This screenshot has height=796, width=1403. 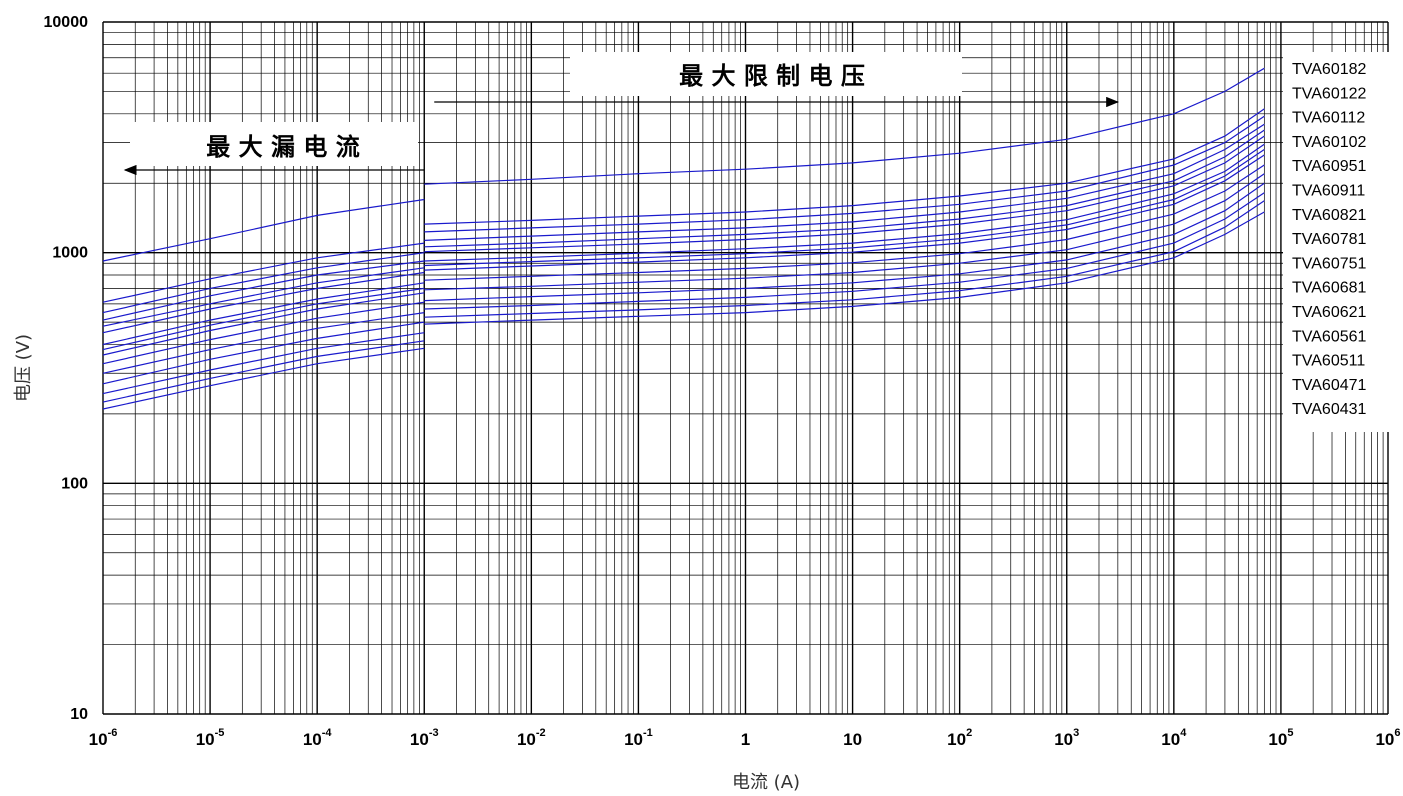 I want to click on curve-TVA60621-clamp, so click(x=844, y=232).